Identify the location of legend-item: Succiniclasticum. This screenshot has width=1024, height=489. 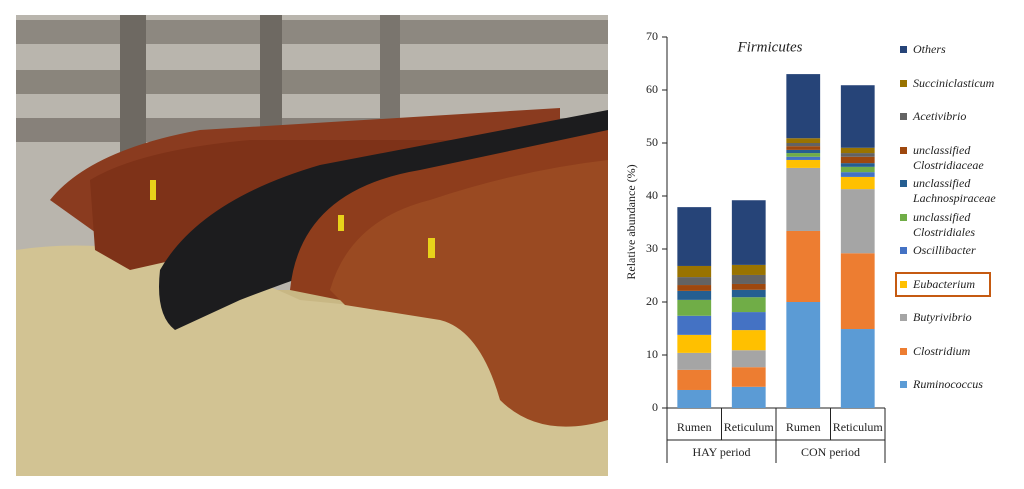
(959, 83).